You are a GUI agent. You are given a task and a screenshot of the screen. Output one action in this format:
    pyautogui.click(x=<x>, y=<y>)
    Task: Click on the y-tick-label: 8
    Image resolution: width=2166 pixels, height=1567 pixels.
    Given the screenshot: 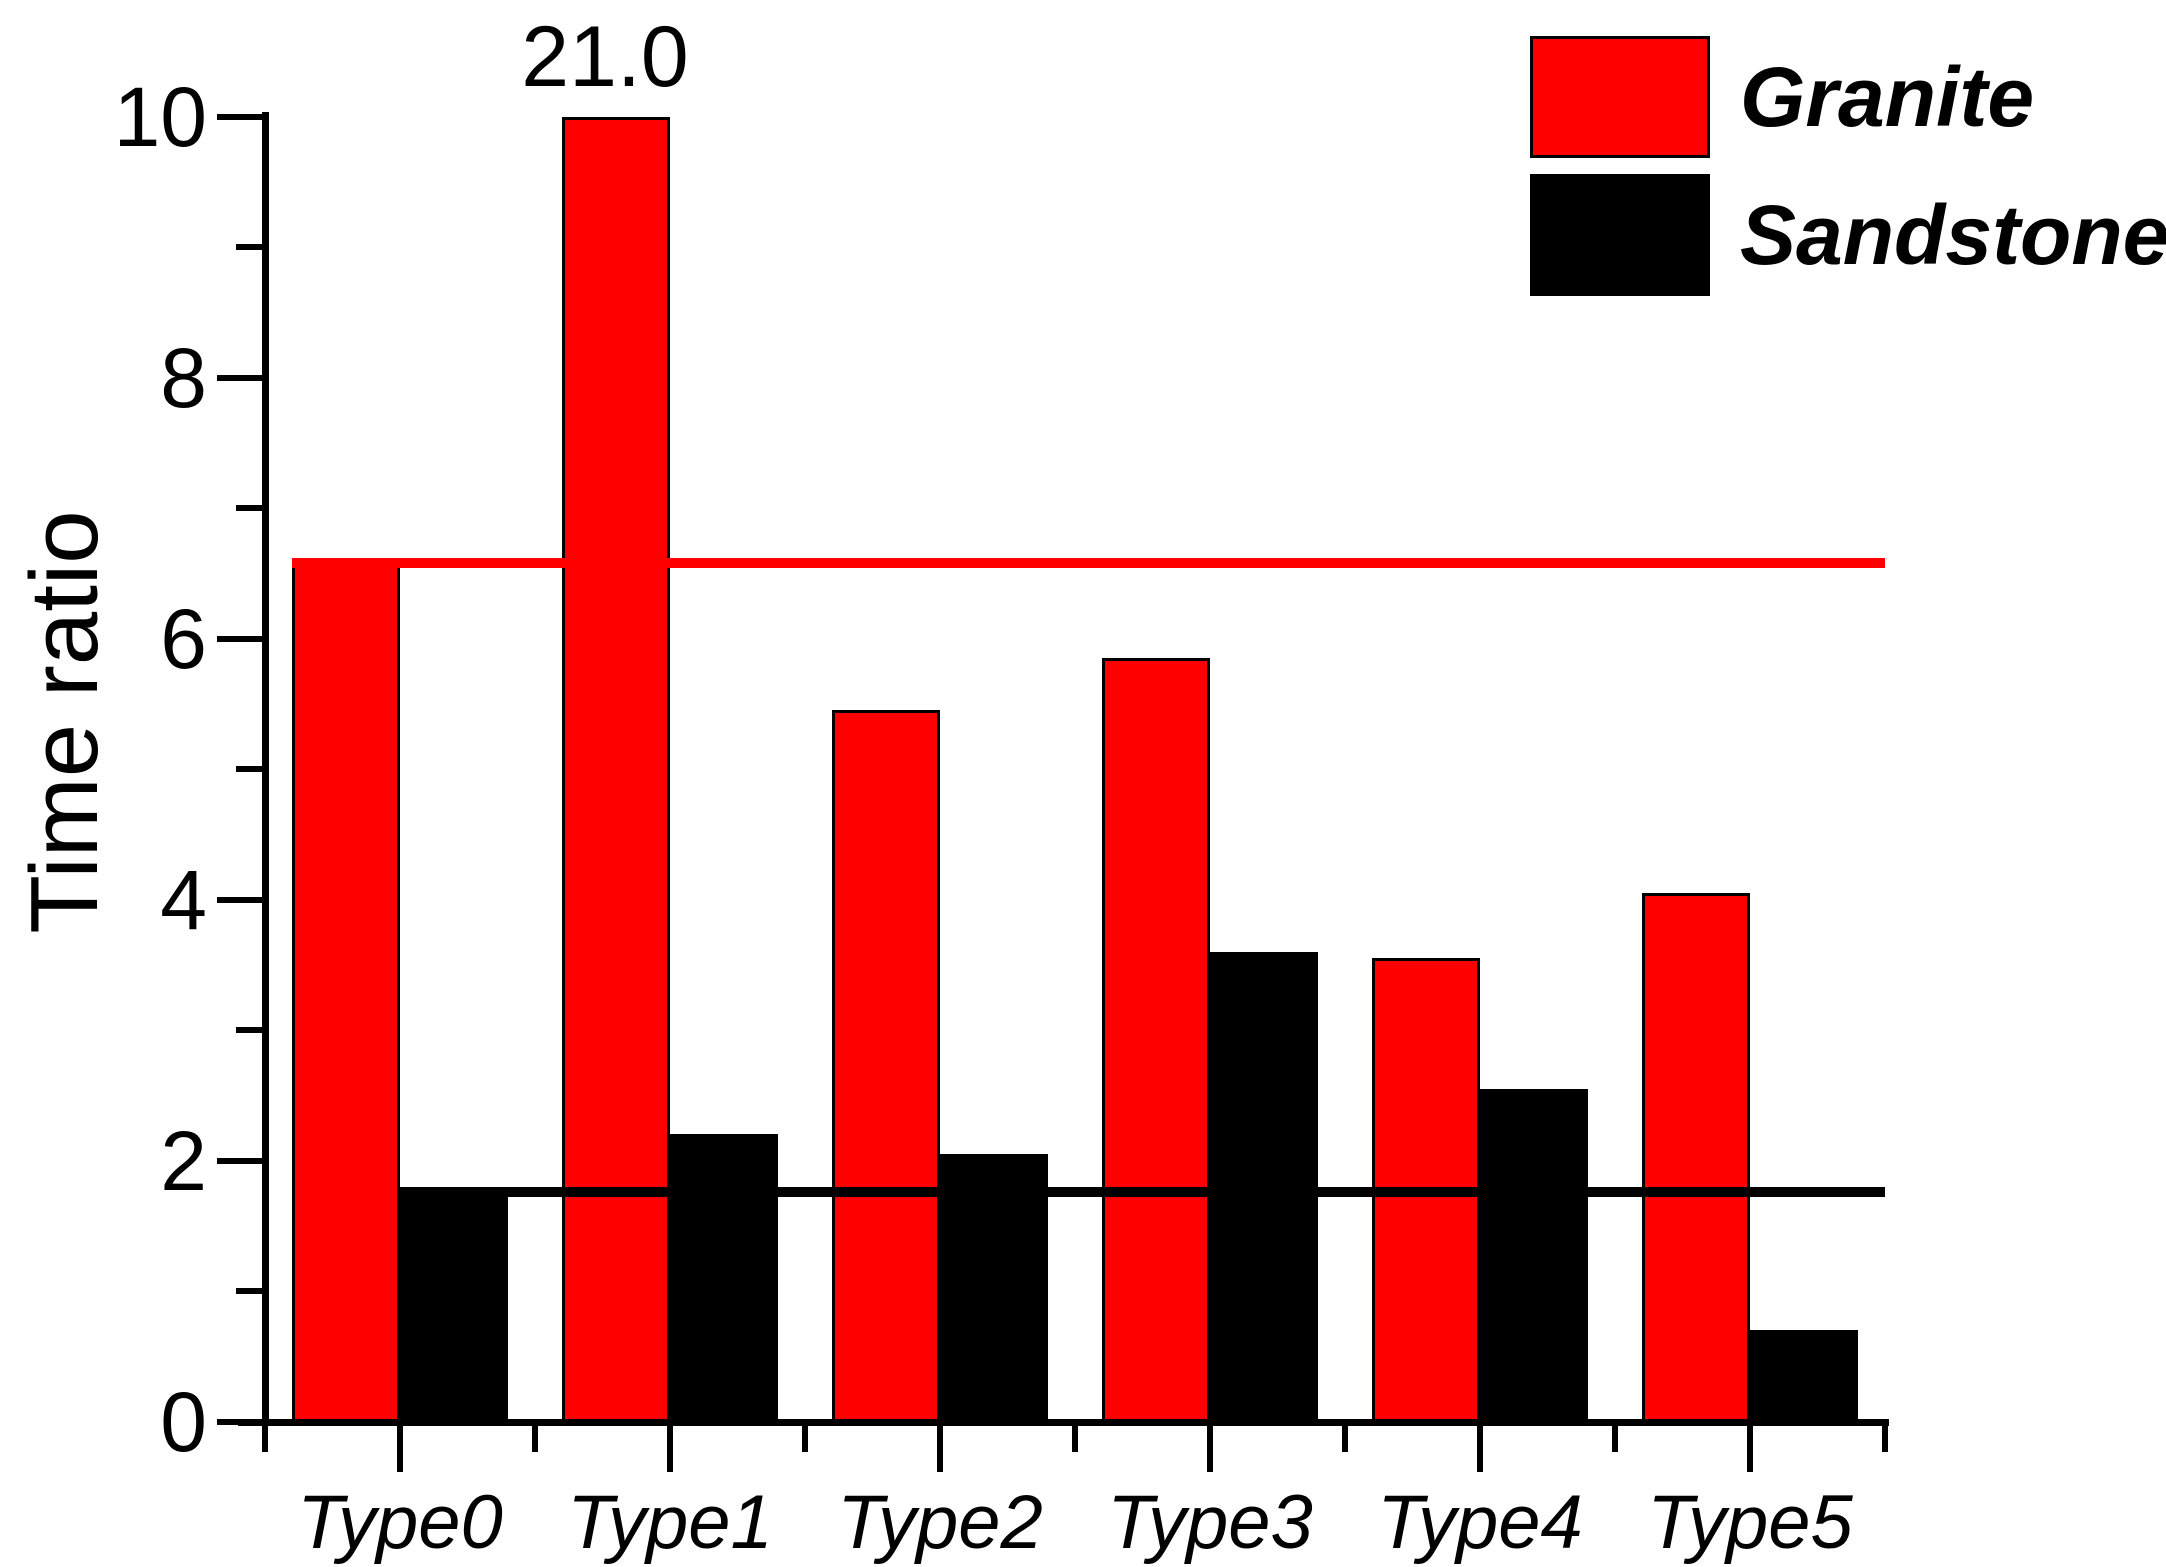 What is the action you would take?
    pyautogui.click(x=183, y=377)
    